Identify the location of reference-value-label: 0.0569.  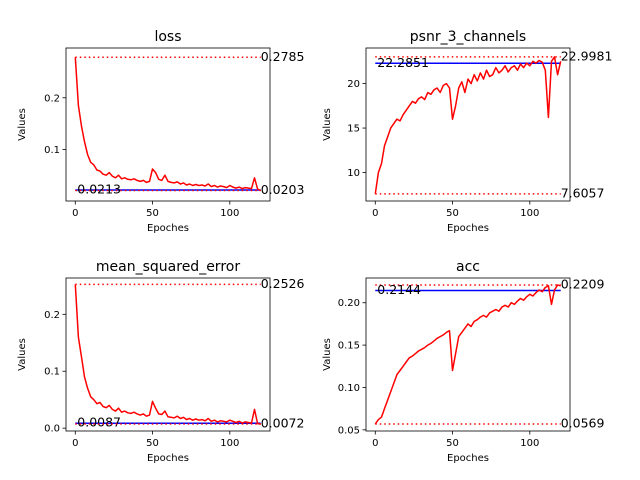
(583, 422).